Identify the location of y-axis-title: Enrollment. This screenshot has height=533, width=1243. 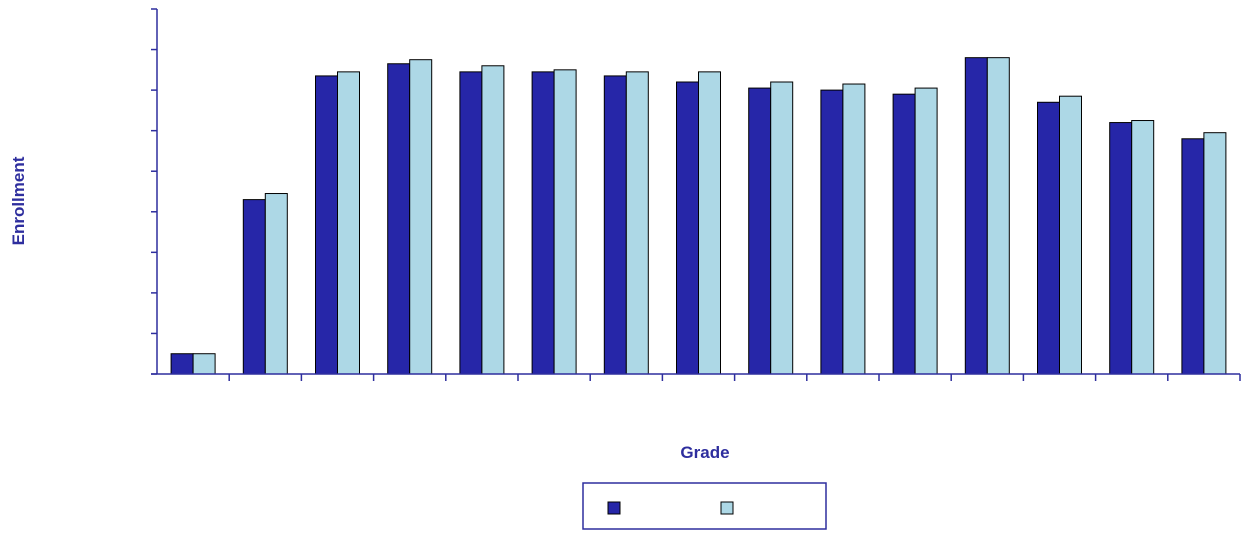
(18, 200).